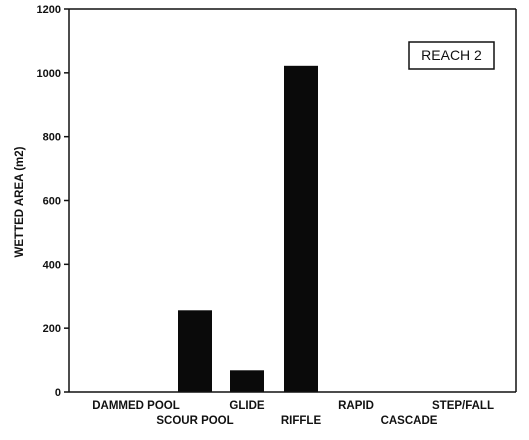 The image size is (529, 440). What do you see at coordinates (20, 201) in the screenshot?
I see `y-axis-title: WETTED AREA (m2)` at bounding box center [20, 201].